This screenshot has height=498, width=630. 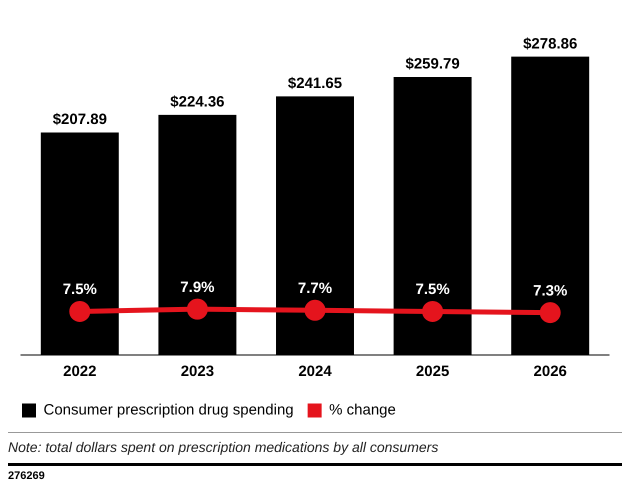 I want to click on data-label: $207.89, so click(x=79, y=119).